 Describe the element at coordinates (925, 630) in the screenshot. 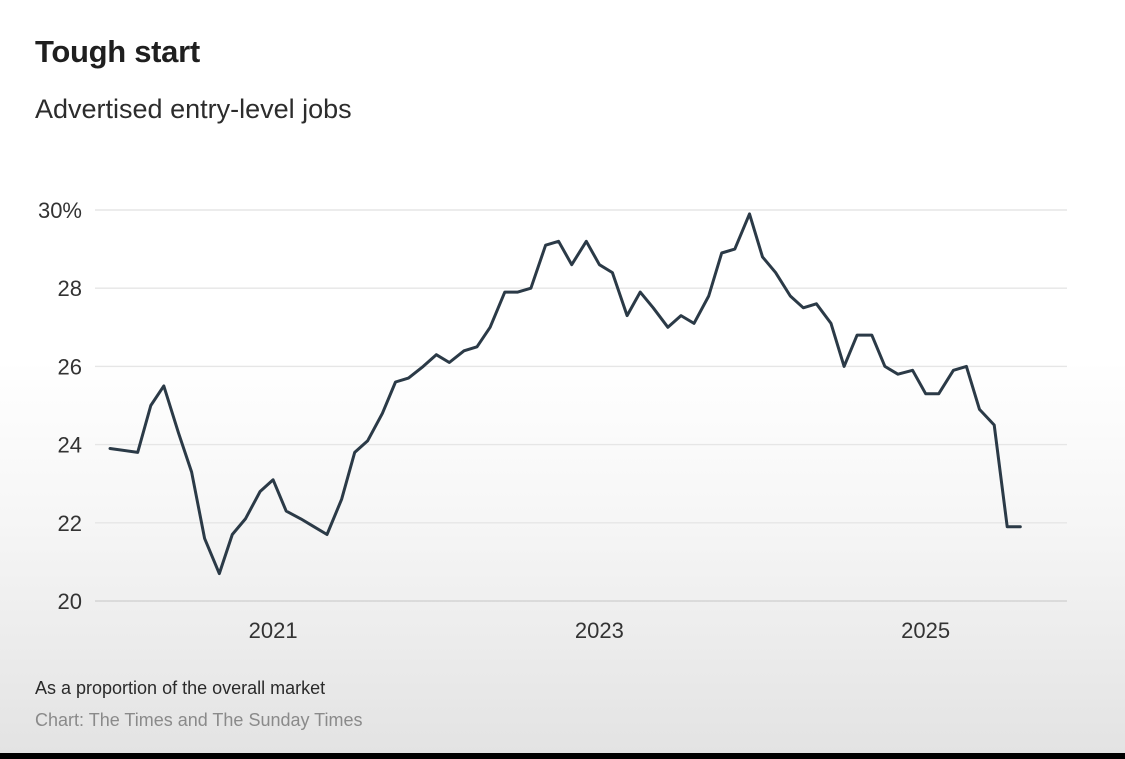

I see `x-tick-label: 2025` at that location.